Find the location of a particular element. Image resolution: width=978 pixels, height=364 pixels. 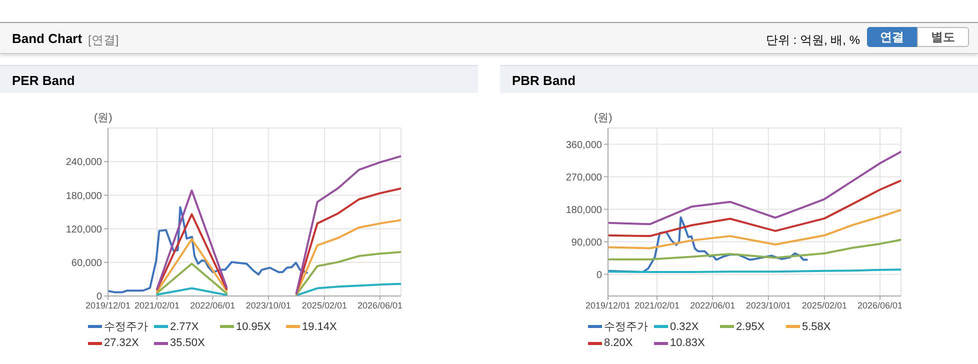

legend-label: 10.83X is located at coordinates (687, 343).